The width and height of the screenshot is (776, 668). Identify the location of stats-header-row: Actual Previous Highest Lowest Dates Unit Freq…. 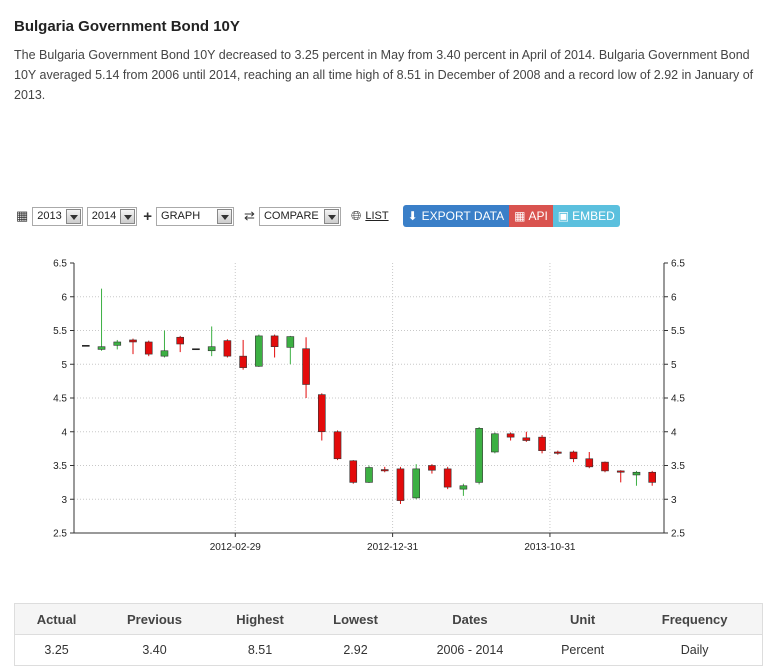
(388, 619).